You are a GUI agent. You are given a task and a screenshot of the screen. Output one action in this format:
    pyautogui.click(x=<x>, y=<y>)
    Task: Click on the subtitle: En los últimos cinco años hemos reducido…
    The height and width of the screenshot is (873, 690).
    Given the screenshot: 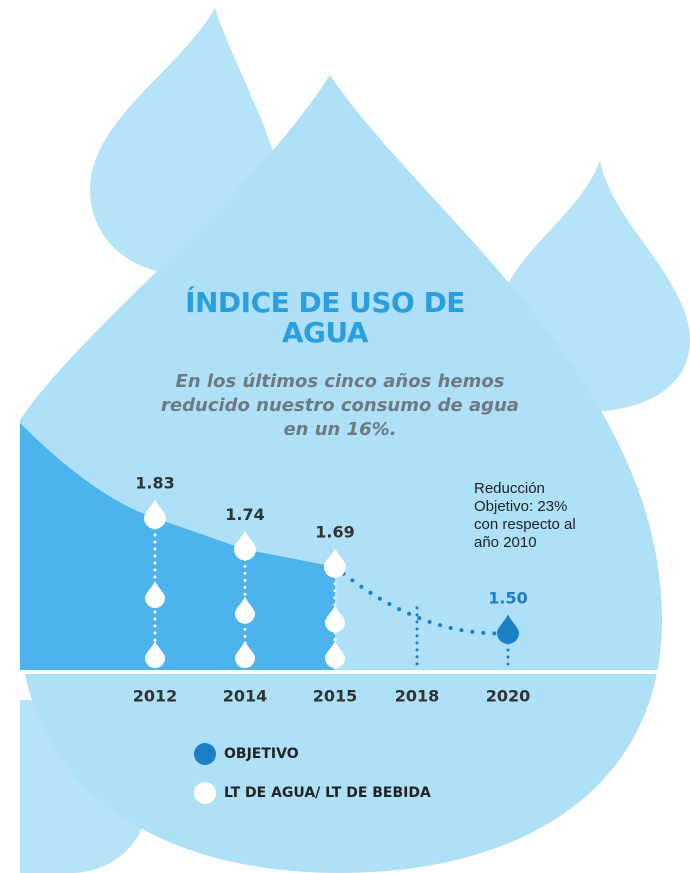 What is the action you would take?
    pyautogui.click(x=340, y=405)
    